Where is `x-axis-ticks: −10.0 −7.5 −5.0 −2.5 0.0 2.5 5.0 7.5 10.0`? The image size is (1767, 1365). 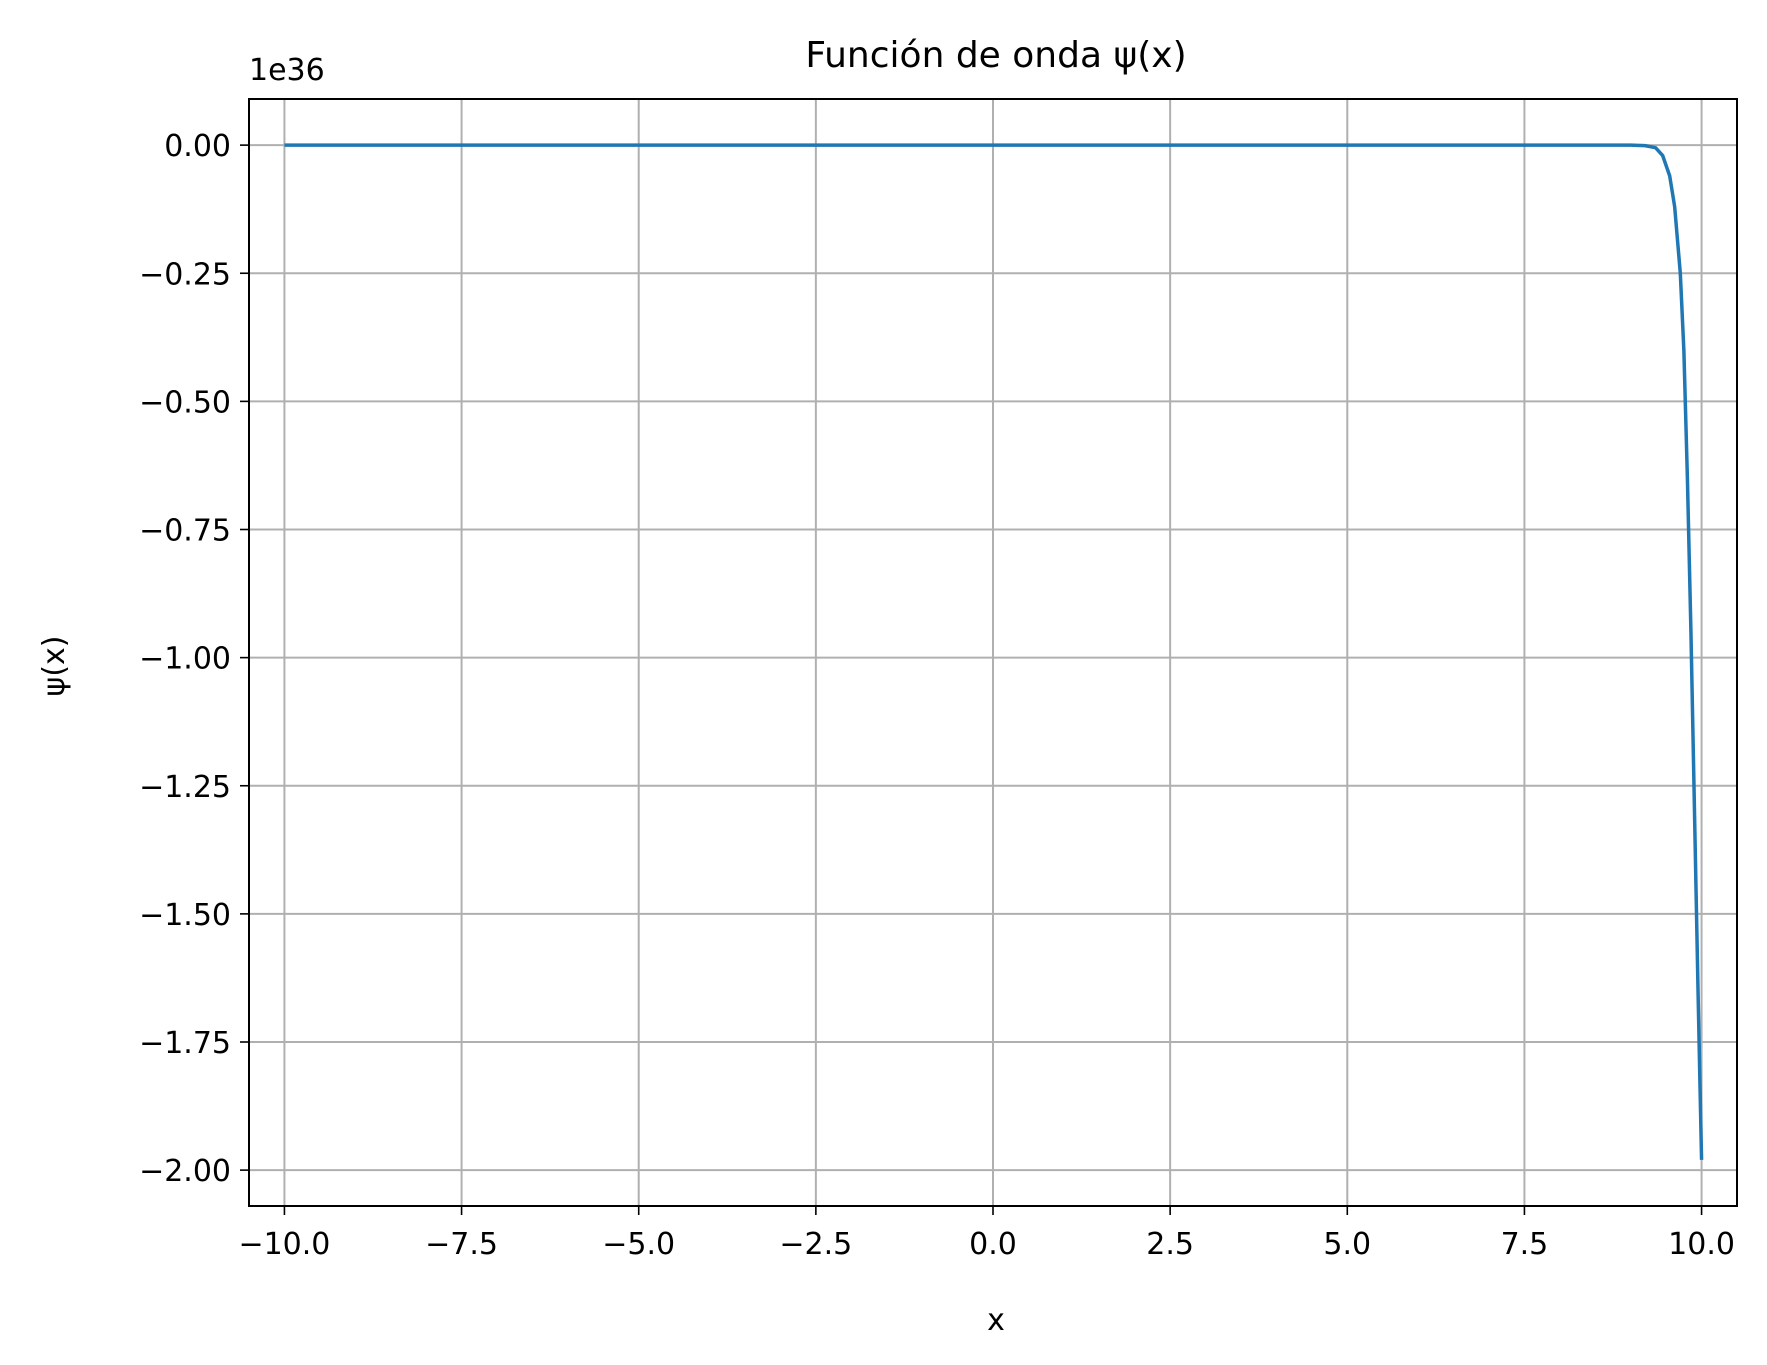 x-axis-ticks: −10.0 −7.5 −5.0 −2.5 0.0 2.5 5.0 7.5 10.0 is located at coordinates (986, 1234).